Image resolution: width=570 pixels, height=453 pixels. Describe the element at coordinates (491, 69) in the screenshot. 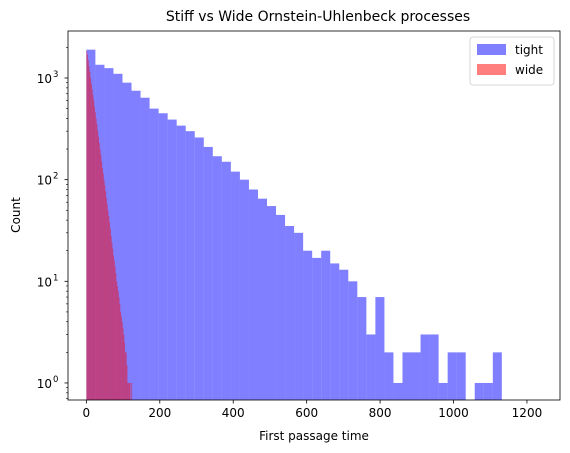

I see `legend-swatch-wide` at that location.